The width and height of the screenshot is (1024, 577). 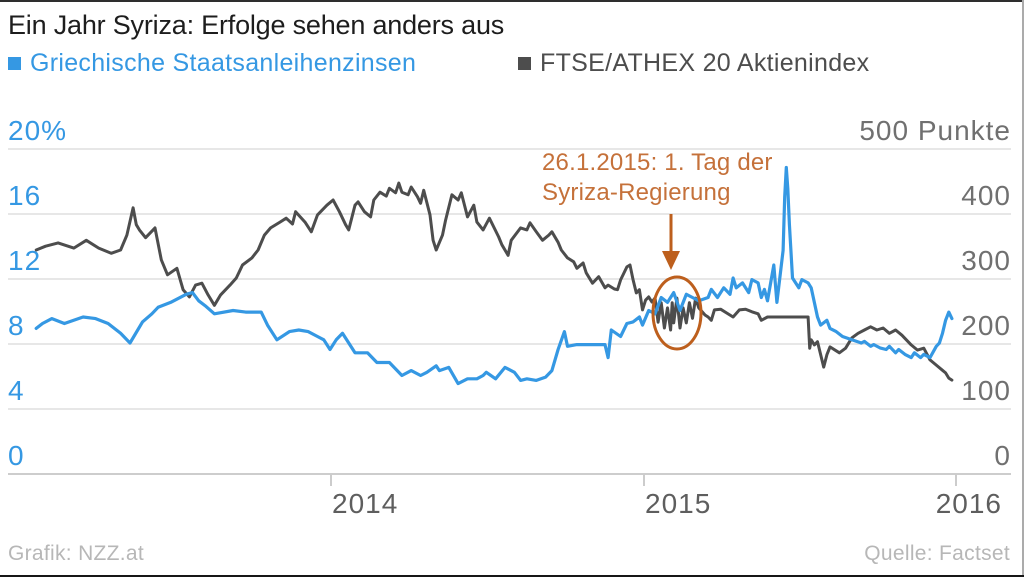 What do you see at coordinates (331, 480) in the screenshot?
I see `x-tick-2014` at bounding box center [331, 480].